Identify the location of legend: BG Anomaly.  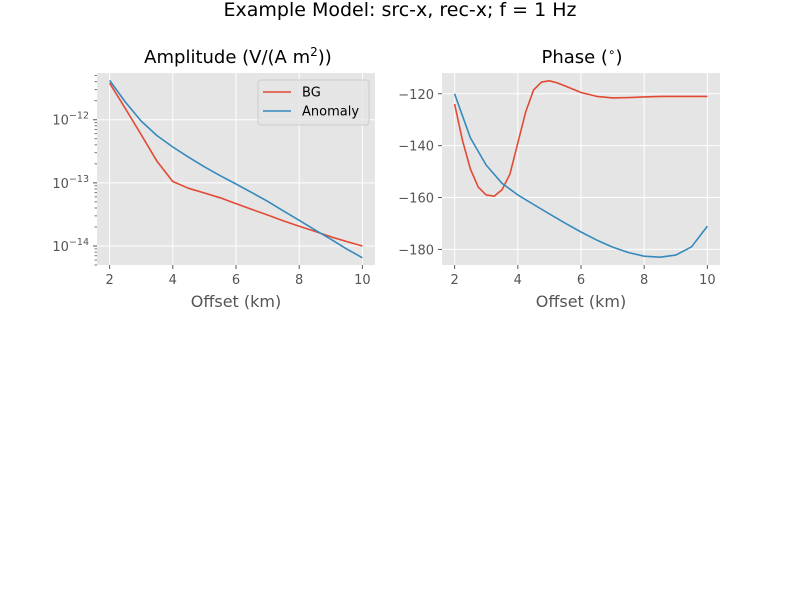
(313, 102).